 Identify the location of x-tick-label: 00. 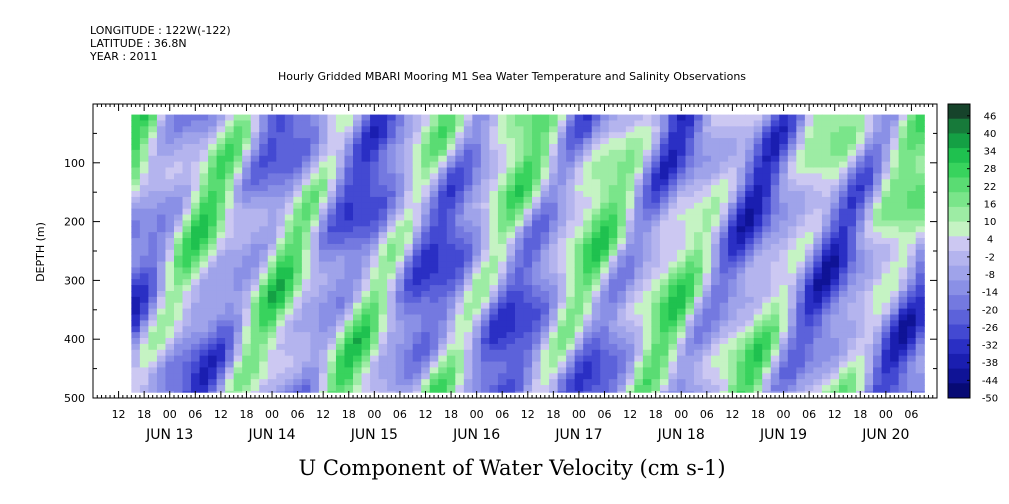
(374, 414).